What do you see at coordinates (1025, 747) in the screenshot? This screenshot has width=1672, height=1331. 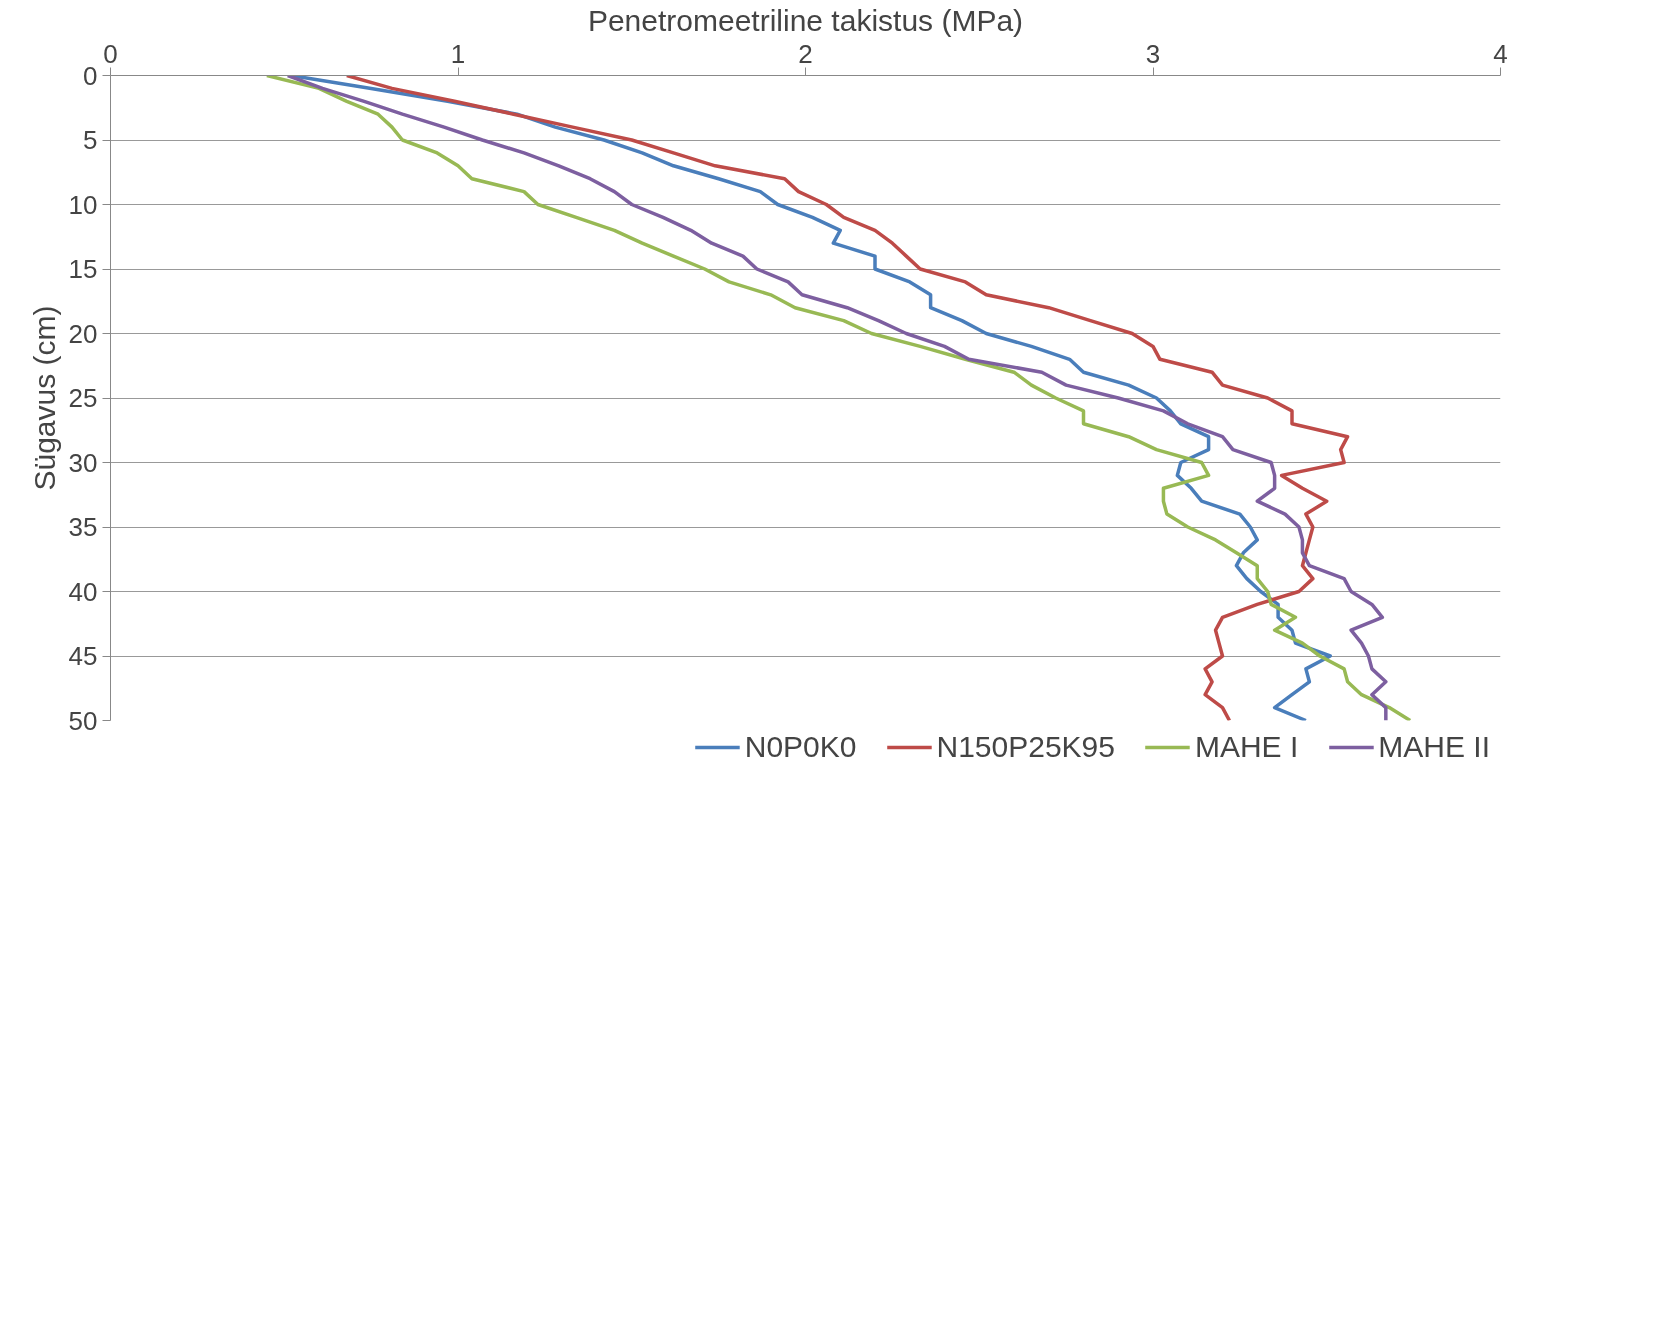 I see `legend-label: N150P25K95` at bounding box center [1025, 747].